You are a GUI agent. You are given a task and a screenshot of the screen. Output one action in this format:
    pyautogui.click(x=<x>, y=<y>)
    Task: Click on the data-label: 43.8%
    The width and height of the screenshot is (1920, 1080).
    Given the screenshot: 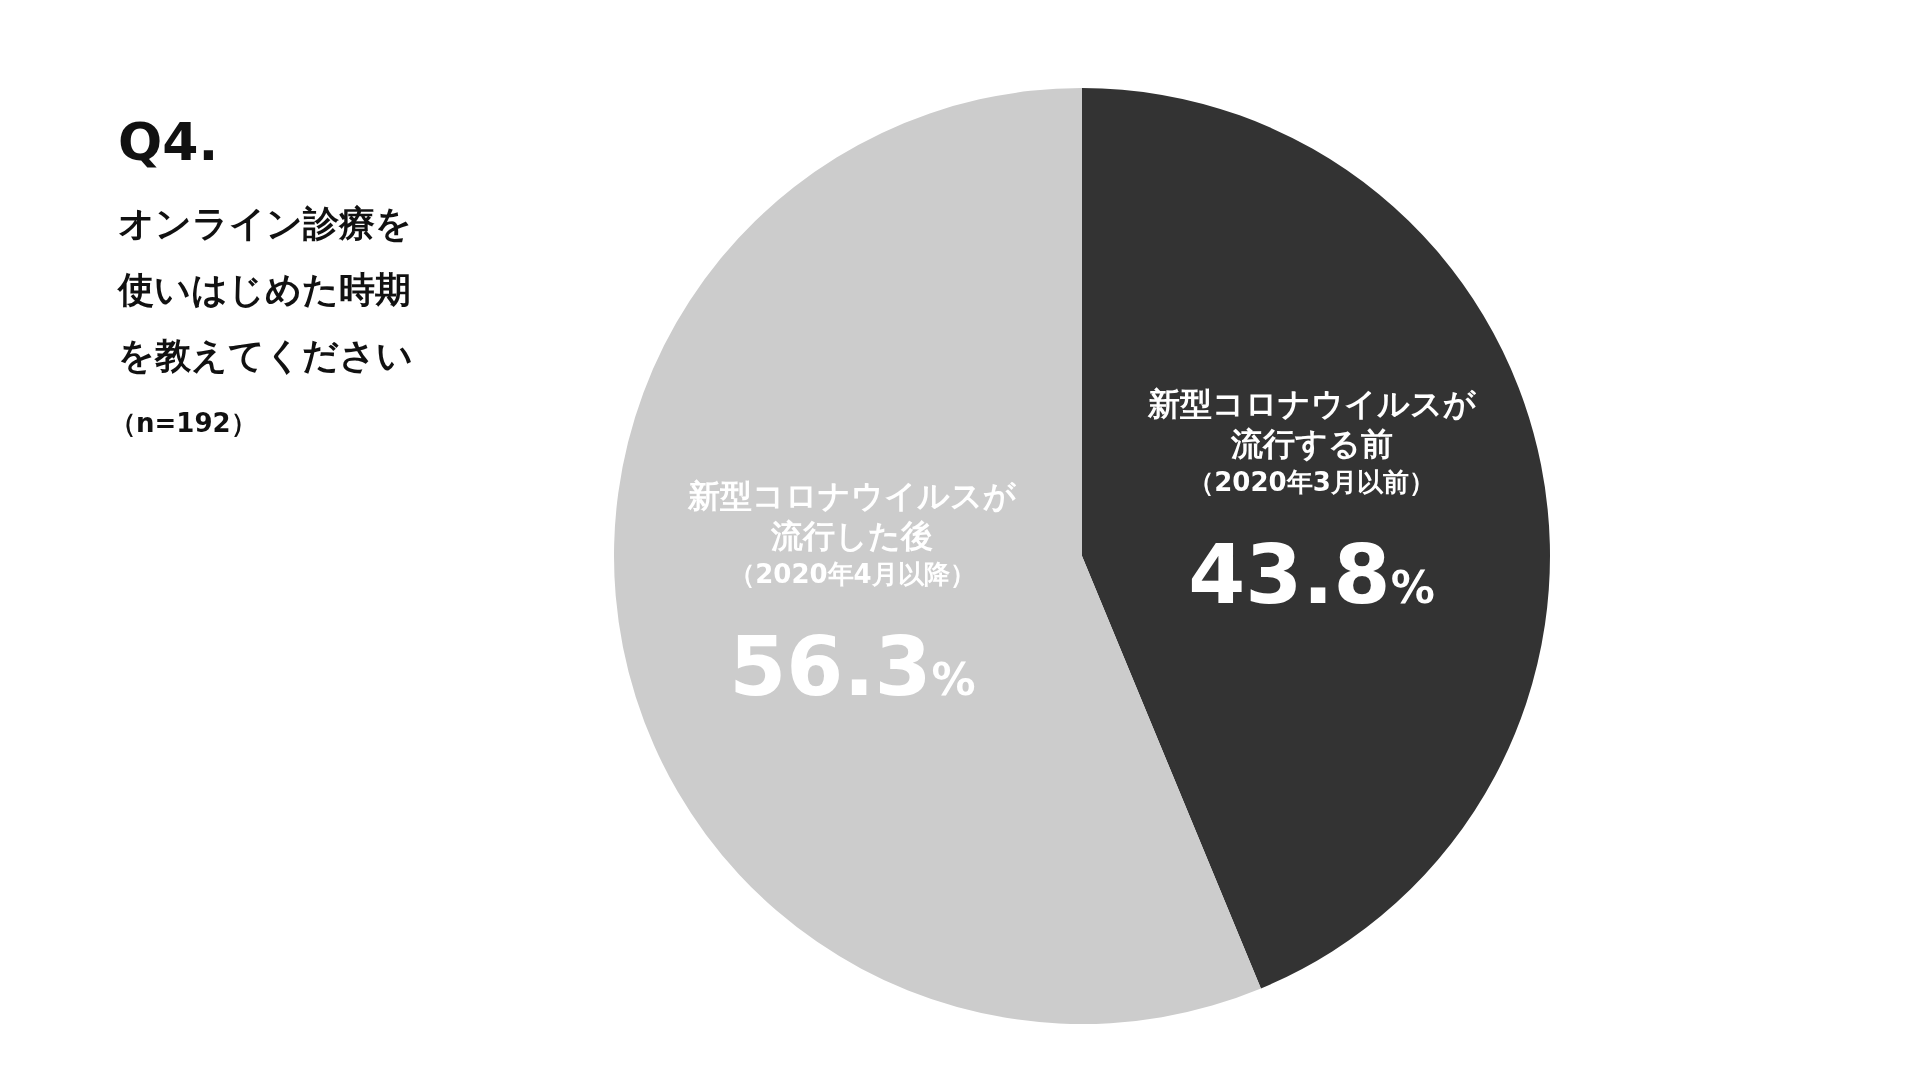 What is the action you would take?
    pyautogui.click(x=1311, y=575)
    